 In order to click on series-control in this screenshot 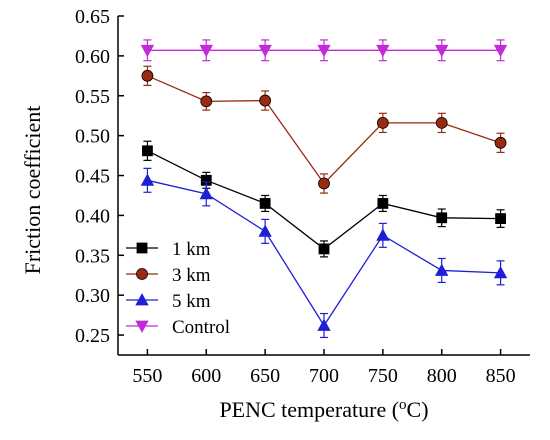, I will do `click(324, 50)`.